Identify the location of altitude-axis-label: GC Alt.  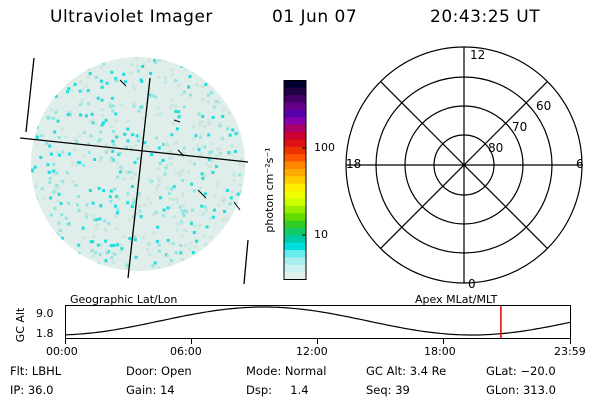
(20, 325).